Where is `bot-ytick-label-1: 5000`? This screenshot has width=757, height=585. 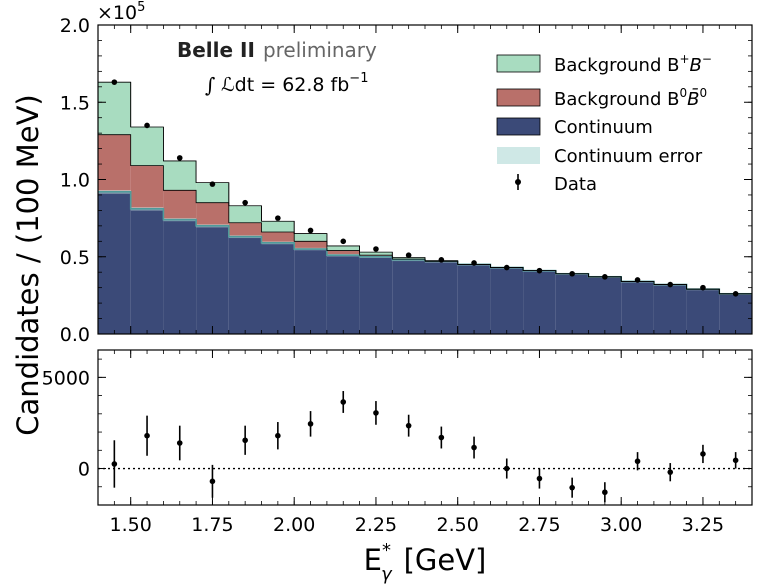
bot-ytick-label-1: 5000 is located at coordinates (66, 378).